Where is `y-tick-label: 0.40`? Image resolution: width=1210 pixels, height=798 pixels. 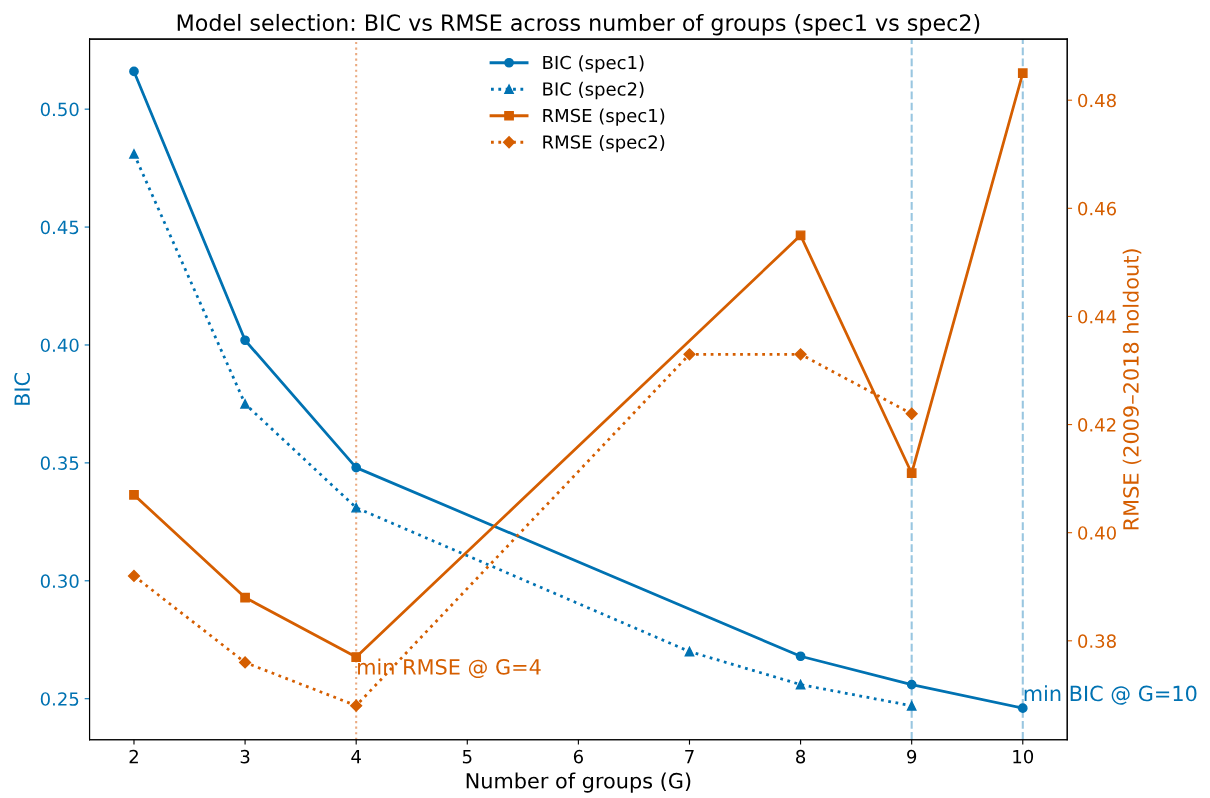
y-tick-label: 0.40 is located at coordinates (59, 345).